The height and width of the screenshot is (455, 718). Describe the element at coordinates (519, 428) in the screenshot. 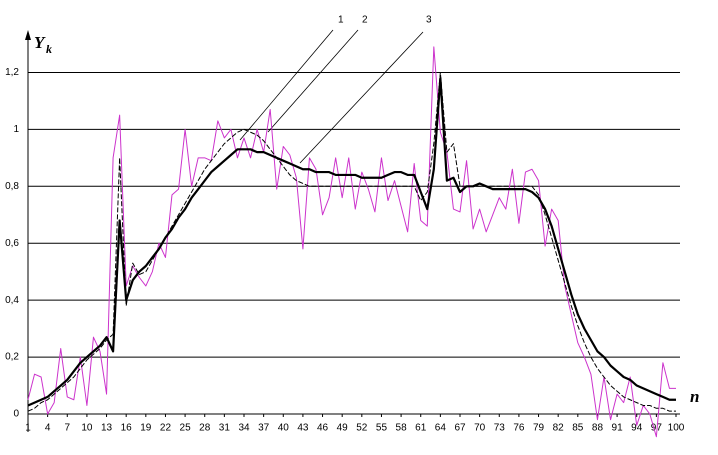

I see `x-tick-label: 76` at that location.